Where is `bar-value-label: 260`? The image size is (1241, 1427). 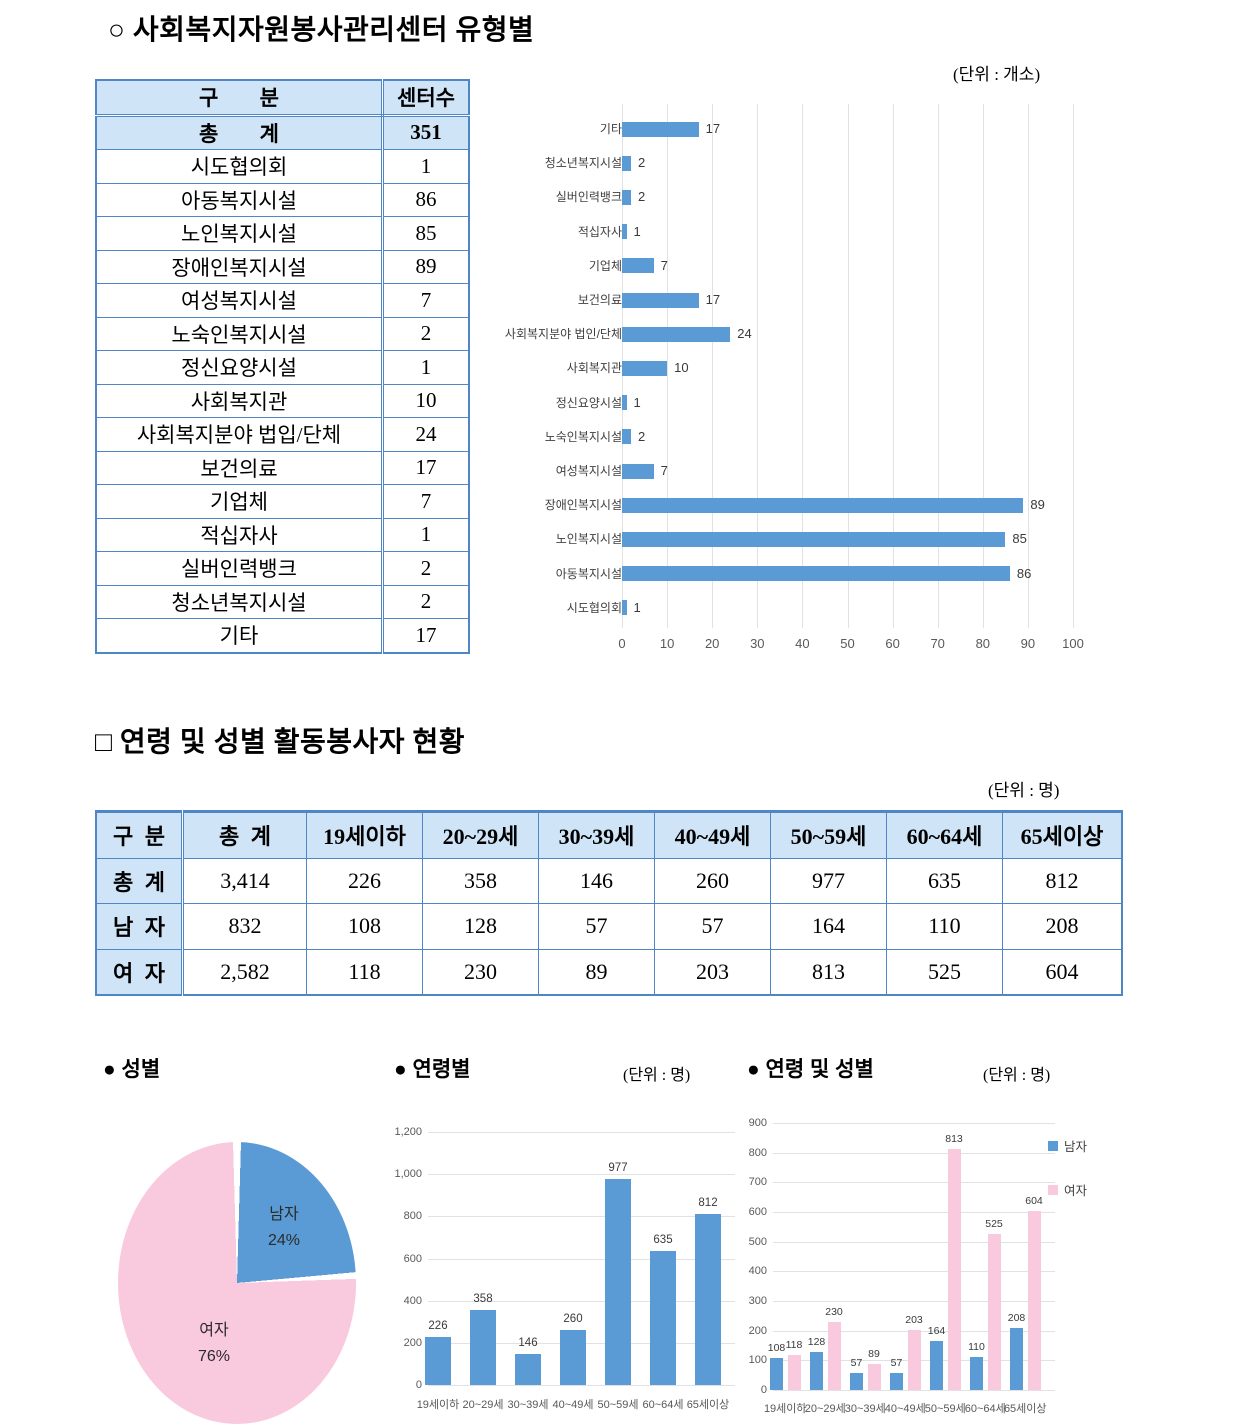 bar-value-label: 260 is located at coordinates (573, 1319).